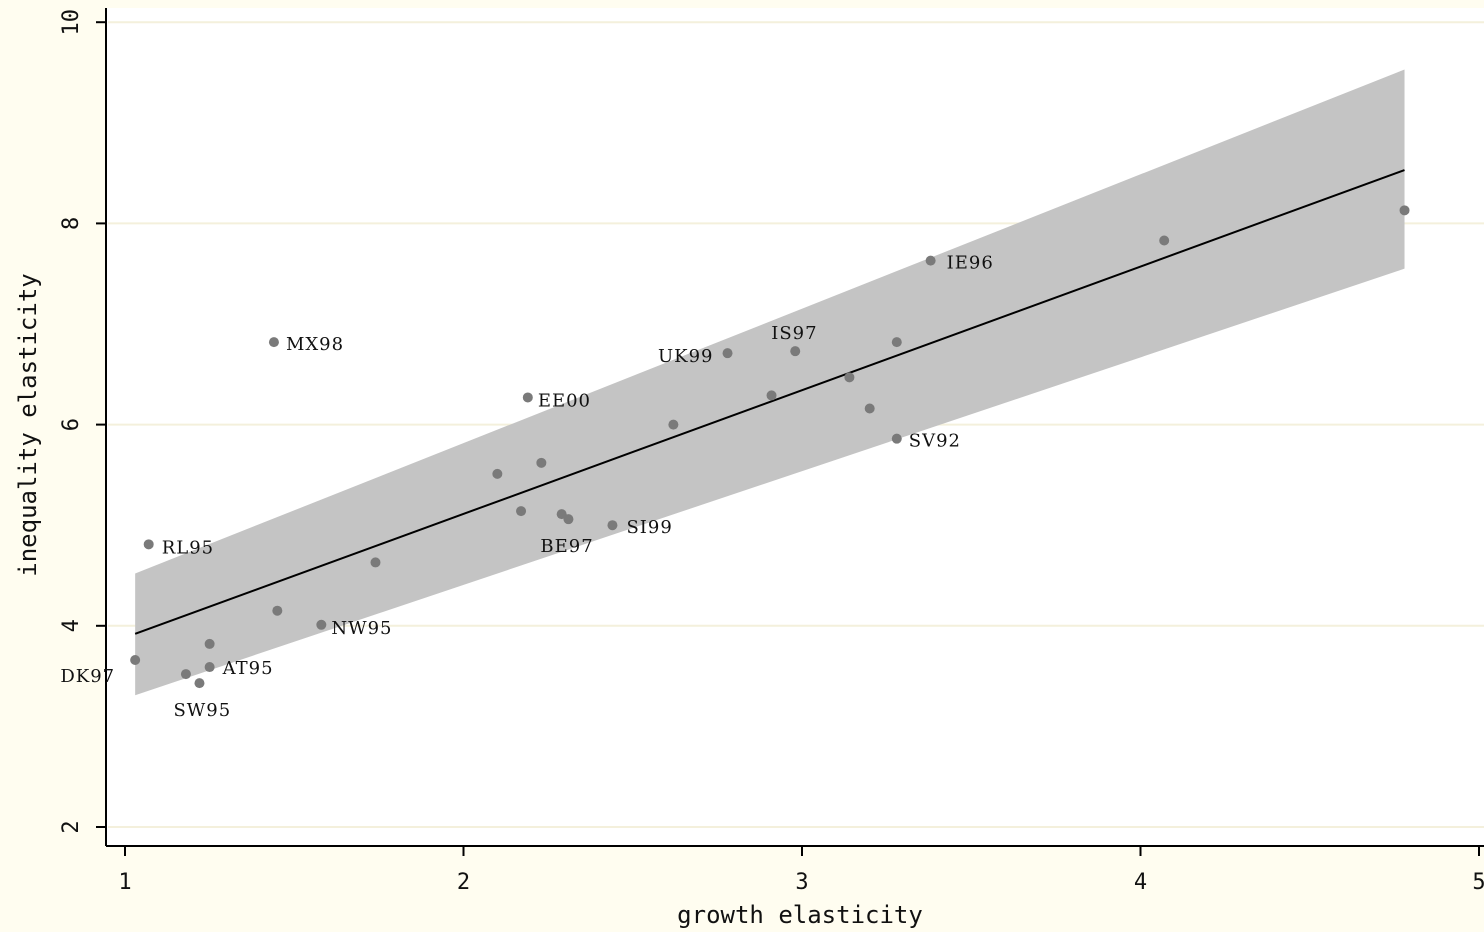 The width and height of the screenshot is (1484, 932). Describe the element at coordinates (463, 882) in the screenshot. I see `x-tick-label-2: 2` at that location.